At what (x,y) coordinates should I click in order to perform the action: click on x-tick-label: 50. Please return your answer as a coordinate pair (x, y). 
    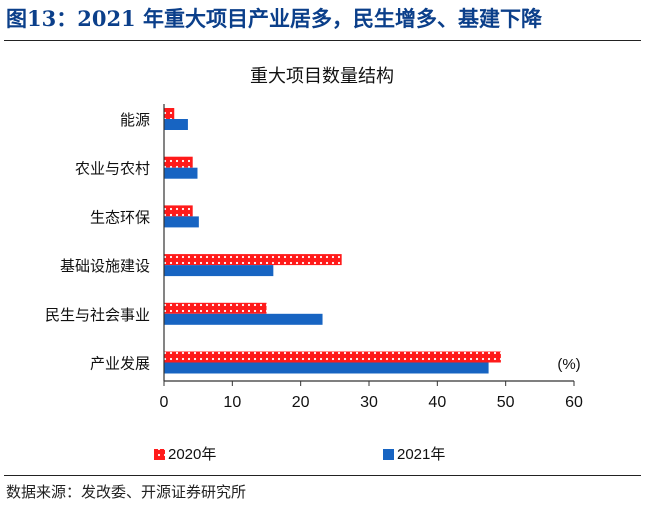
    Looking at the image, I should click on (506, 402).